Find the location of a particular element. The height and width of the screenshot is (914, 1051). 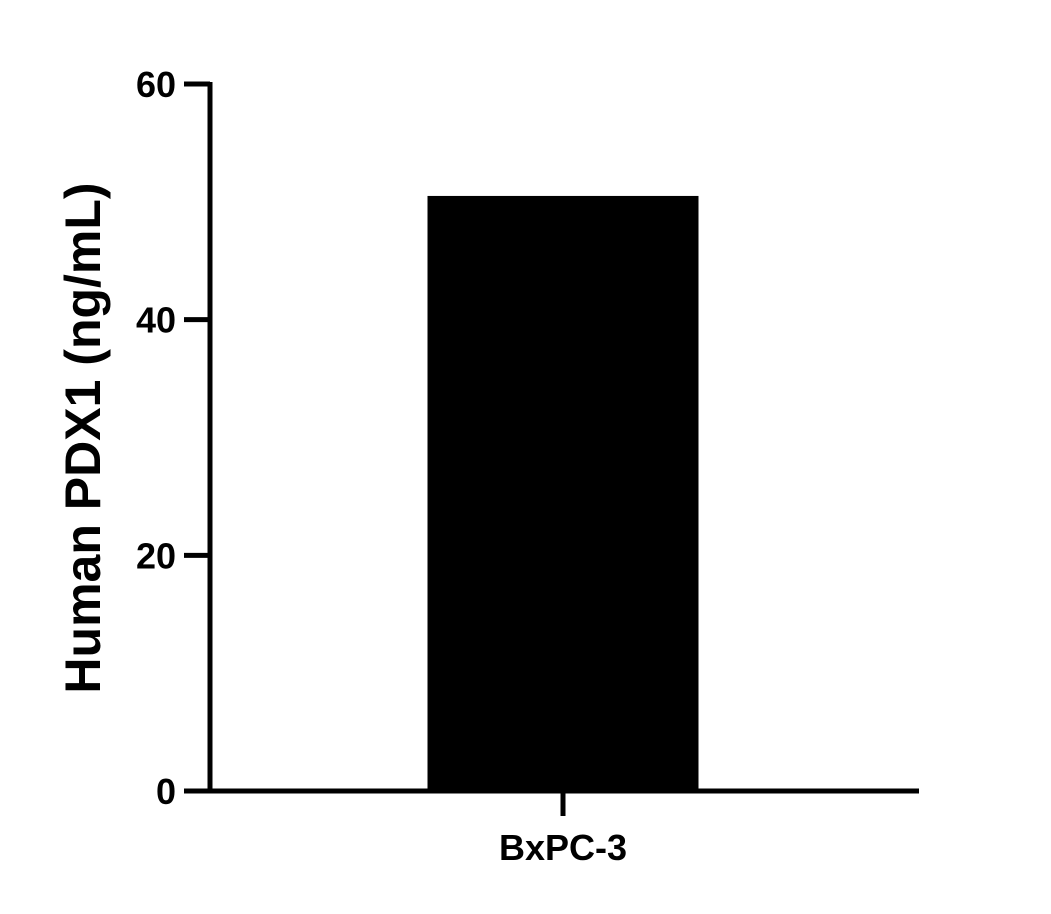

x-tick-label: BxPC-3 is located at coordinates (563, 847).